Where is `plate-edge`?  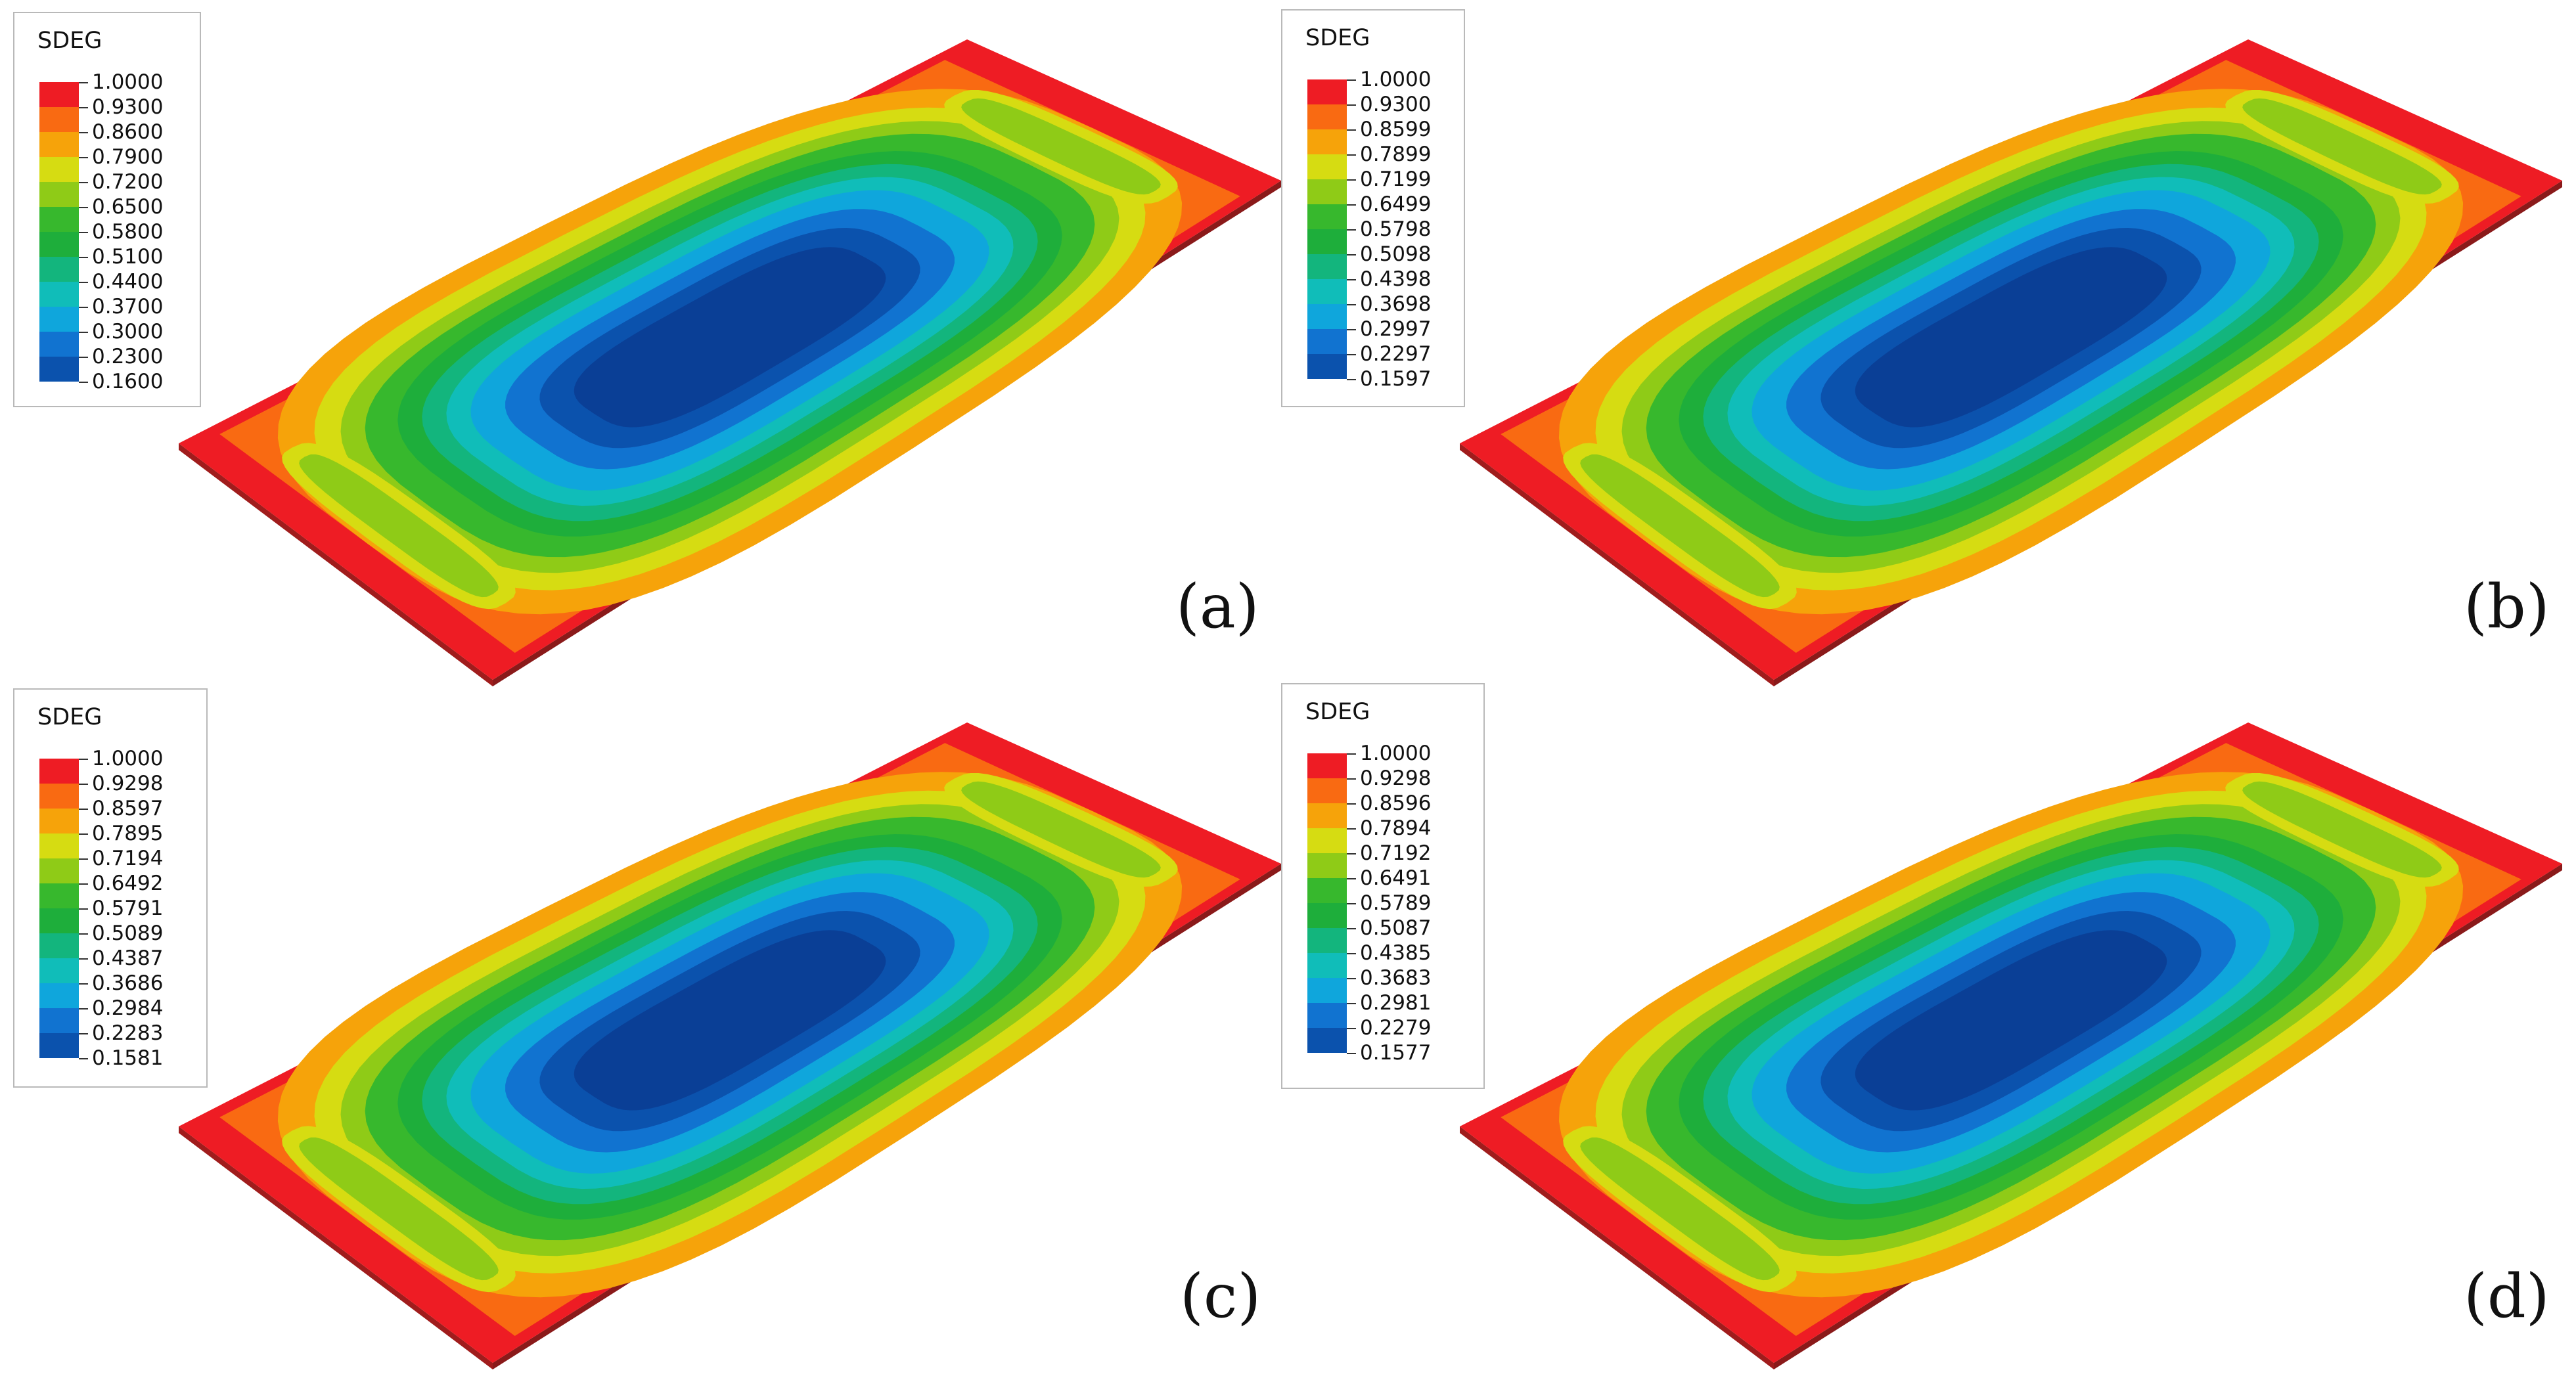 plate-edge is located at coordinates (336, 564).